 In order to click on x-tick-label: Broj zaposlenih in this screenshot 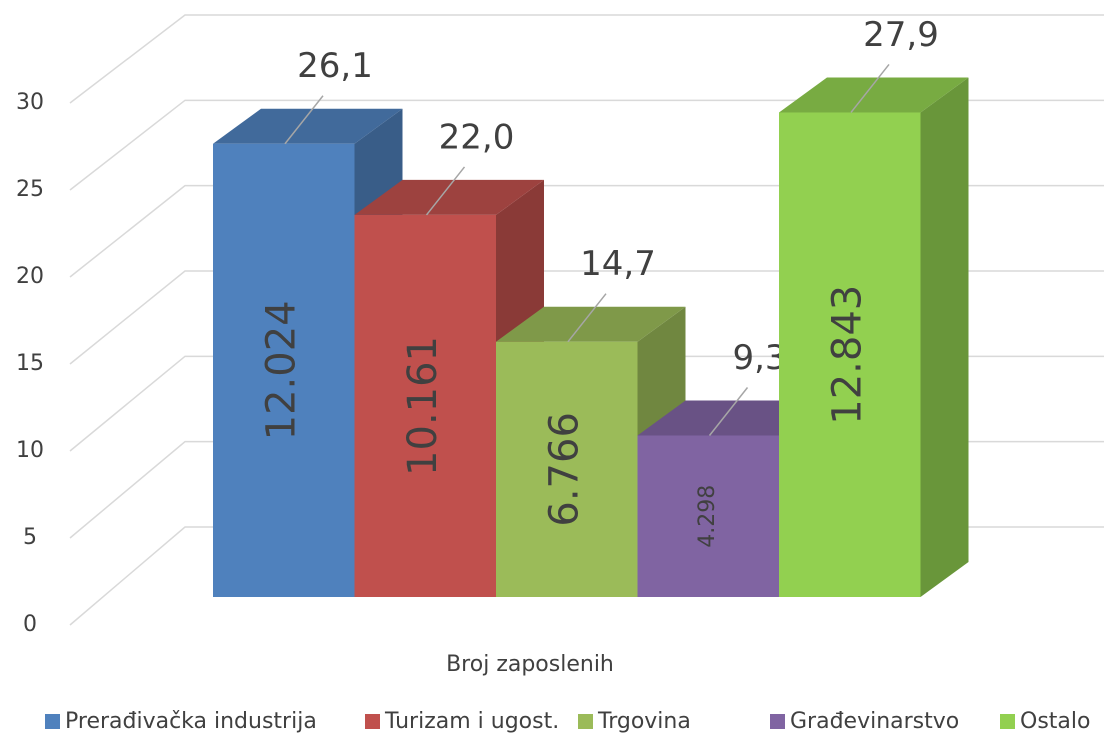, I will do `click(530, 664)`.